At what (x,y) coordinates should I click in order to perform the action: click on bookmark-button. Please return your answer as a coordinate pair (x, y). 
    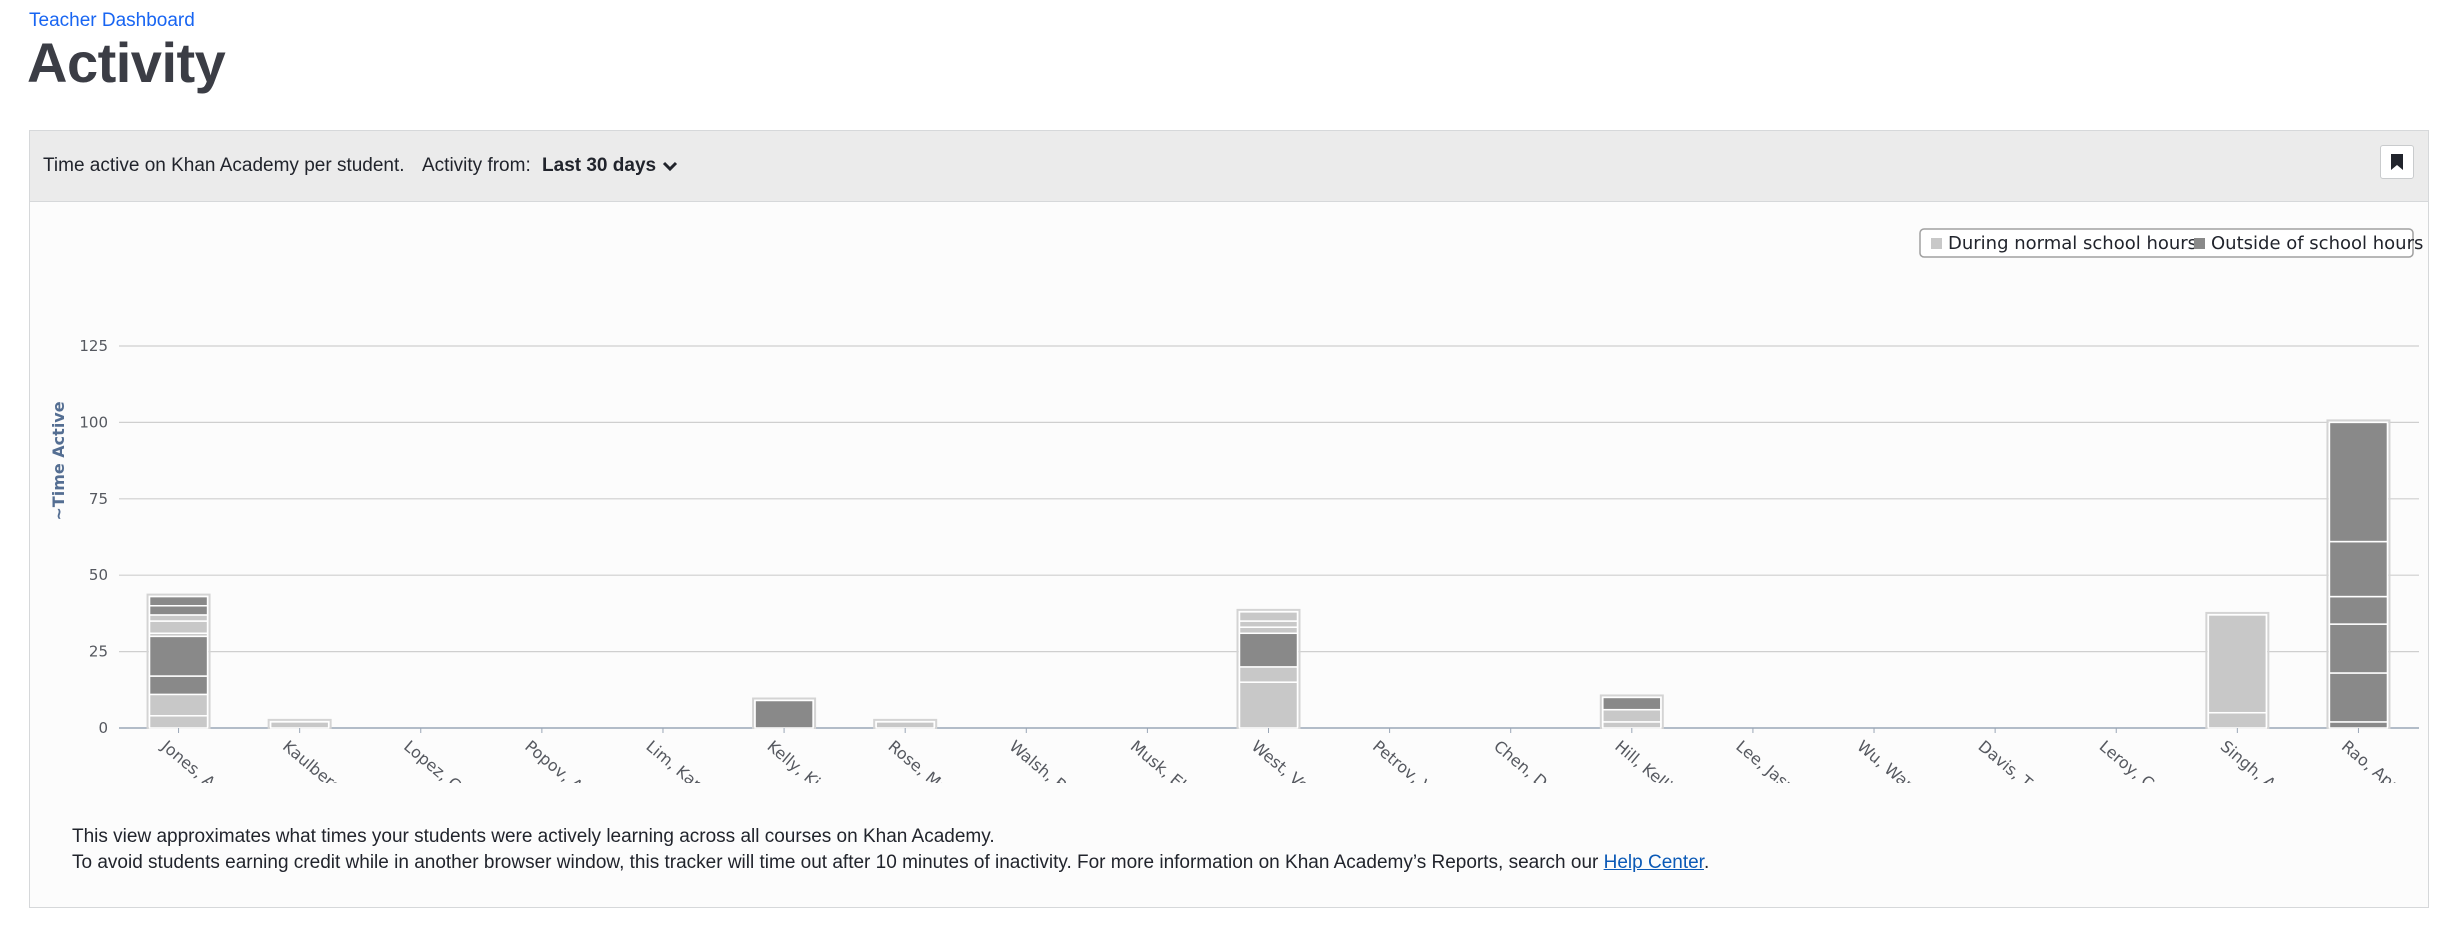
    Looking at the image, I should click on (2397, 162).